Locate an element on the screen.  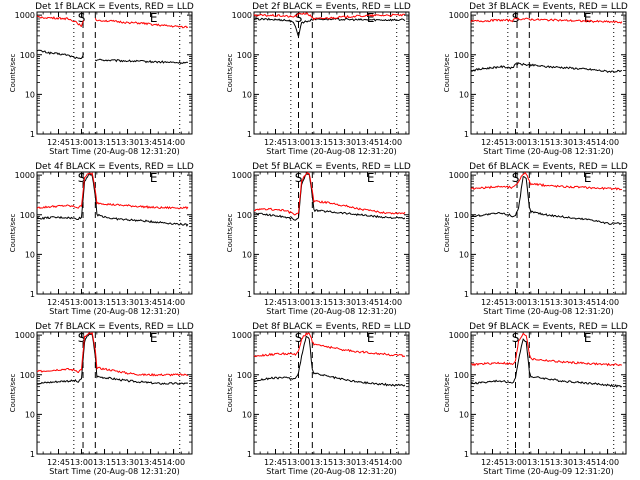
chart-title: Det 1f BLACK = Events, RED = LLD is located at coordinates (114, 7).